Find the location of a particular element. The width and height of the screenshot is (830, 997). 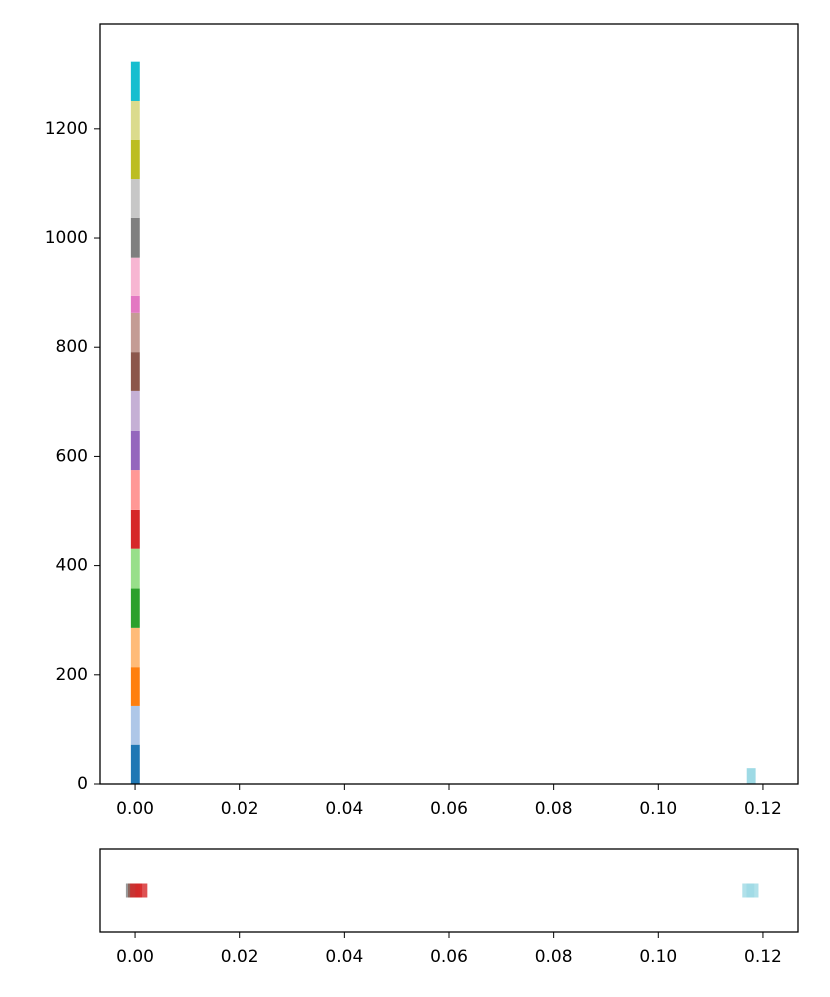

y-tick-label: 0 is located at coordinates (82, 784).